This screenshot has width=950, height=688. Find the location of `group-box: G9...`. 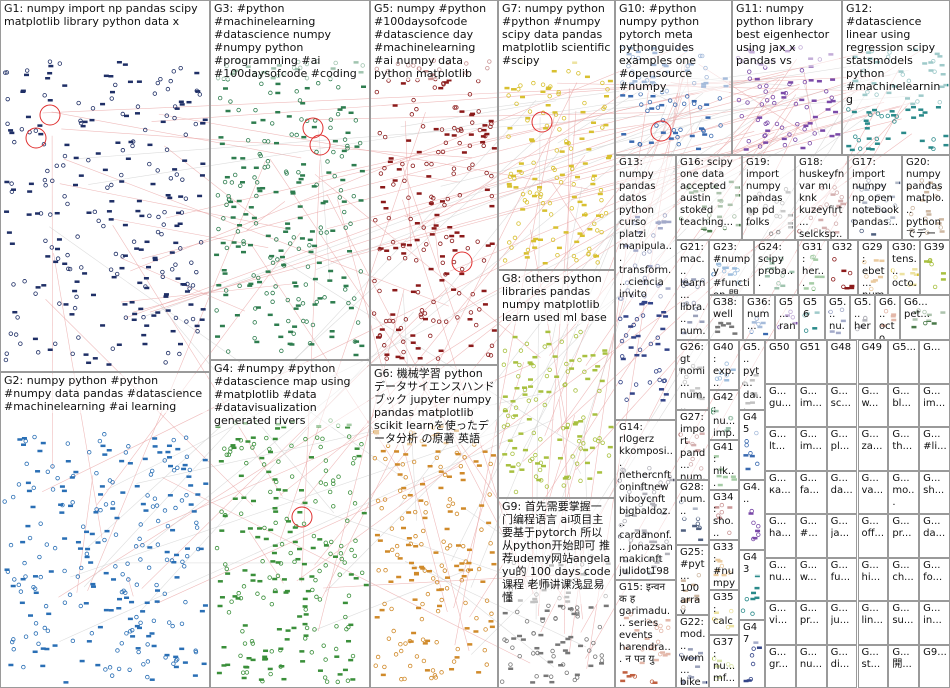

group-box: G9... is located at coordinates (934, 666).